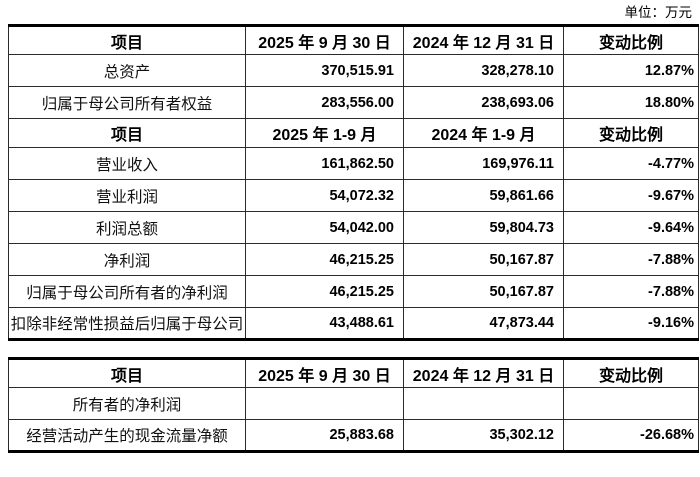  I want to click on value-cell: 238,693.06, so click(483, 102).